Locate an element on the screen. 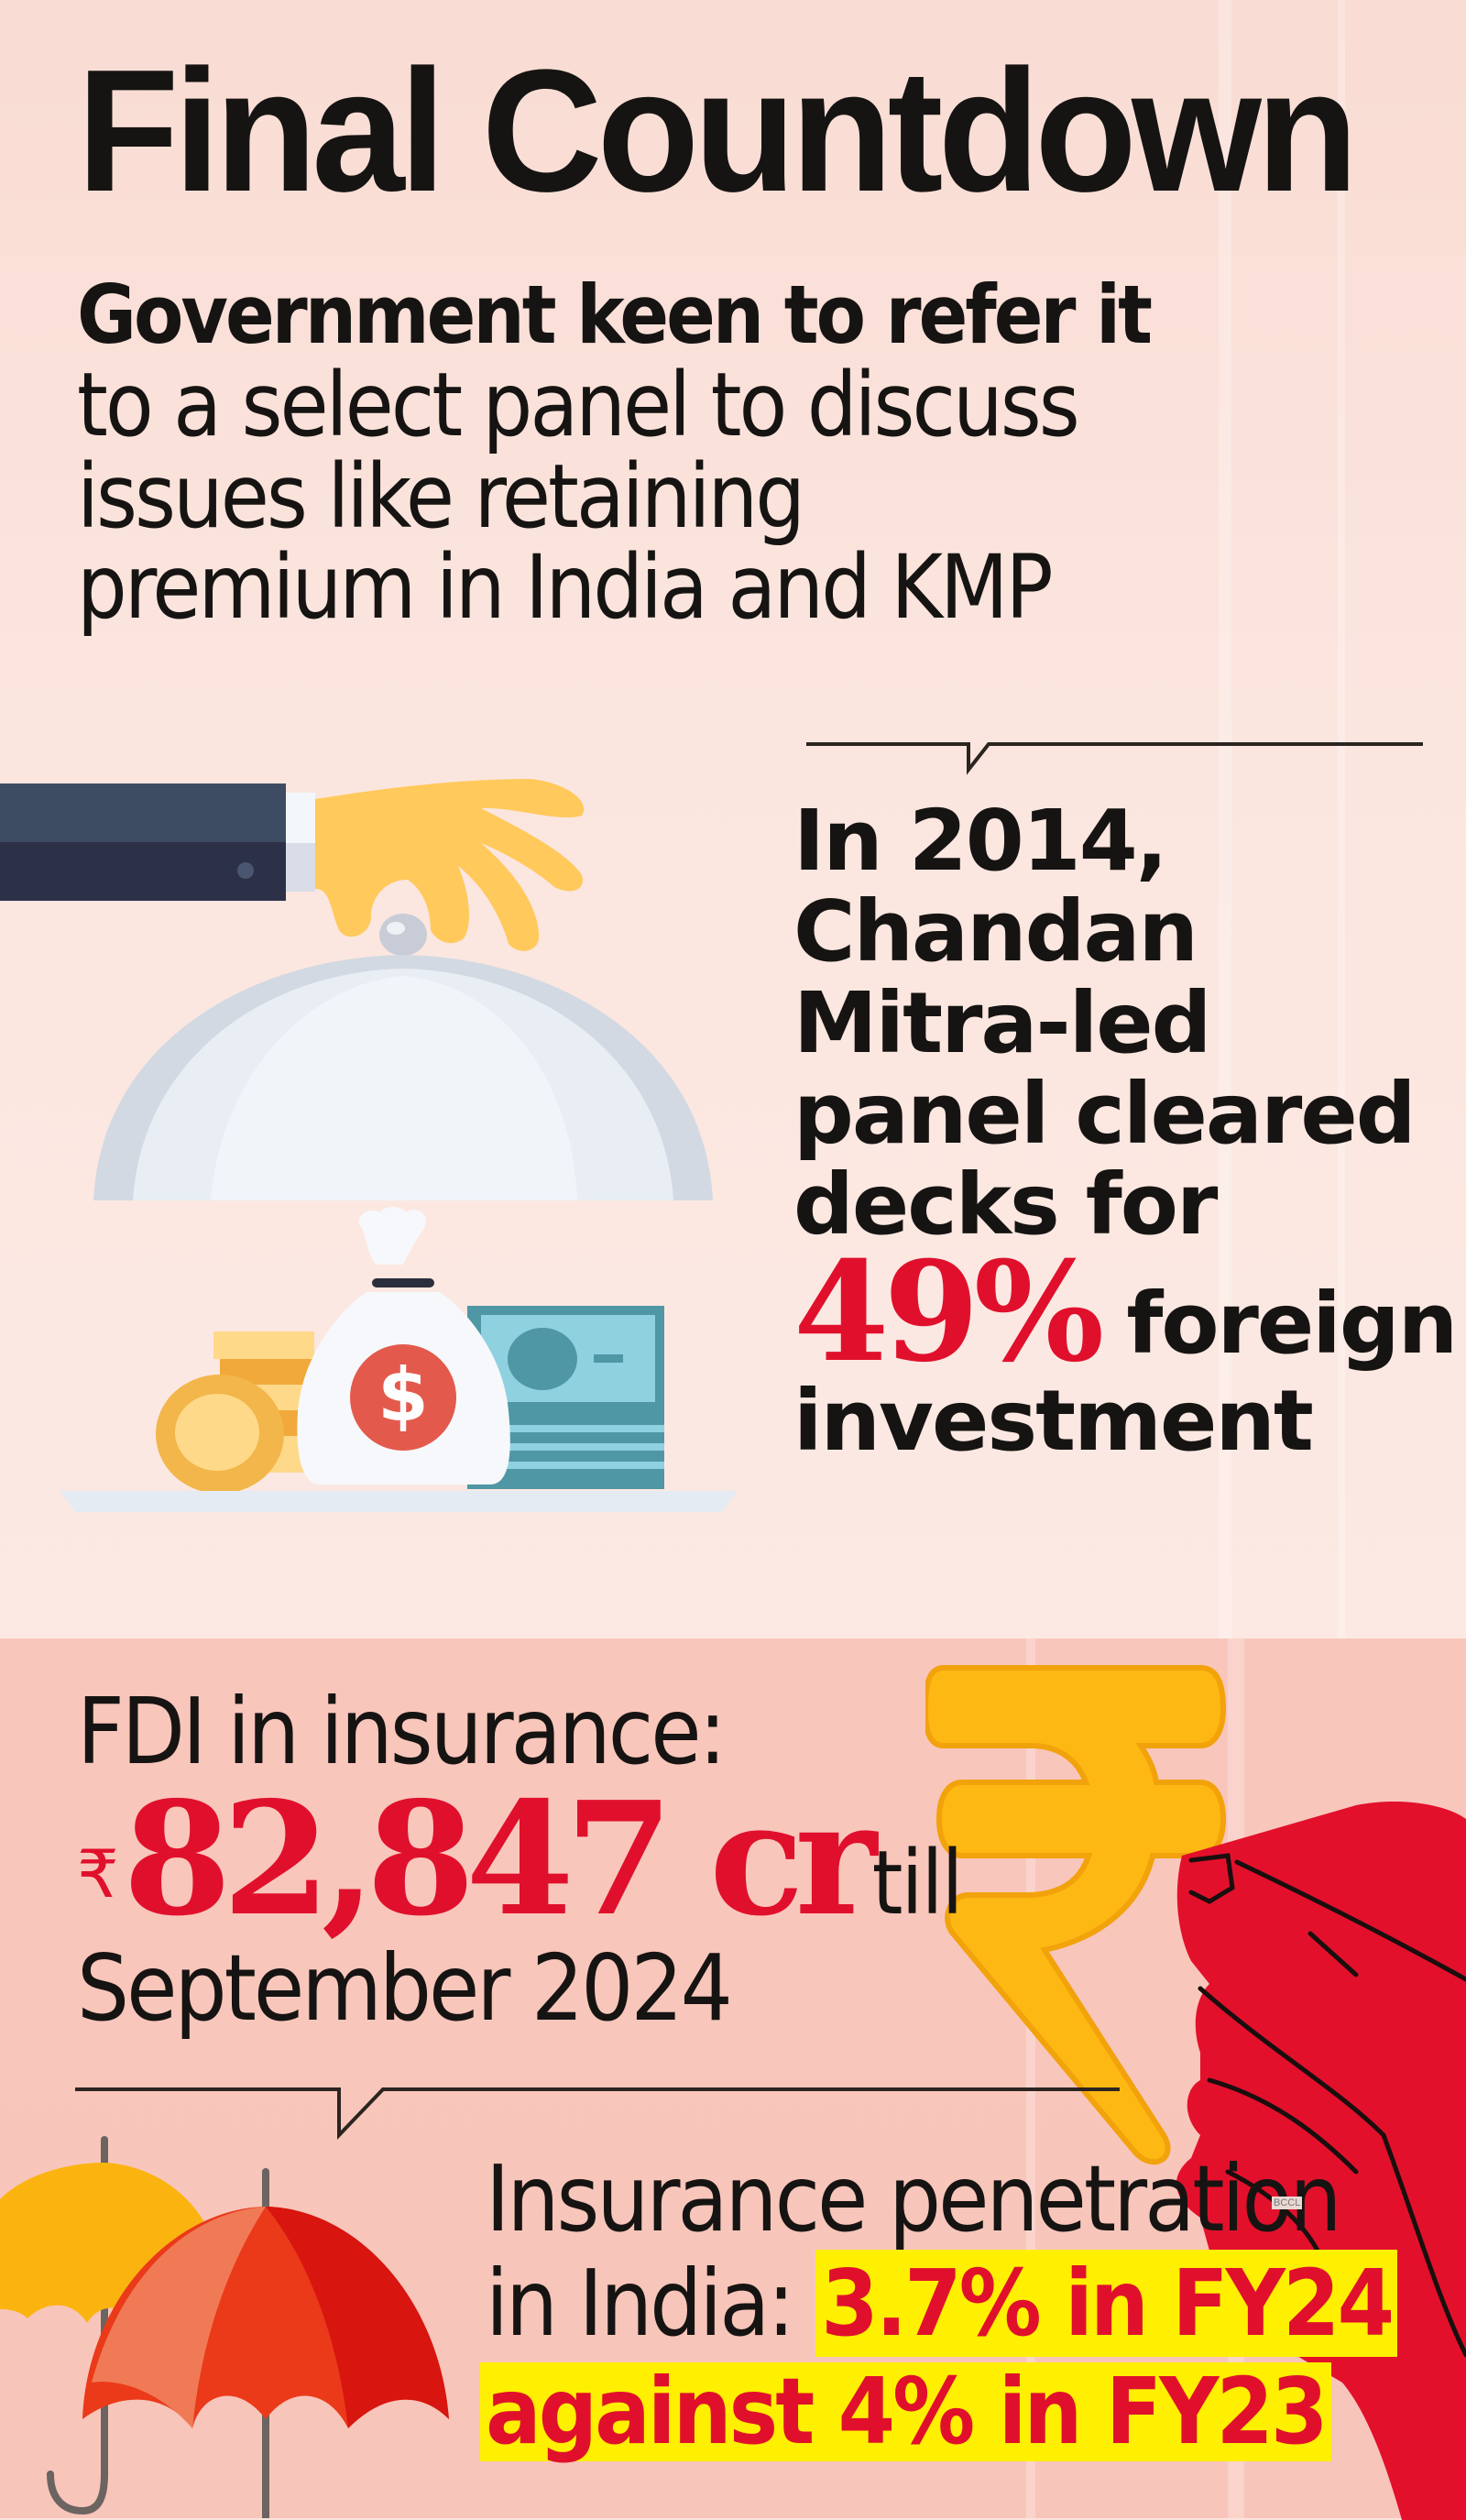 Image resolution: width=1466 pixels, height=2520 pixels. speech-divider-bottom is located at coordinates (597, 2113).